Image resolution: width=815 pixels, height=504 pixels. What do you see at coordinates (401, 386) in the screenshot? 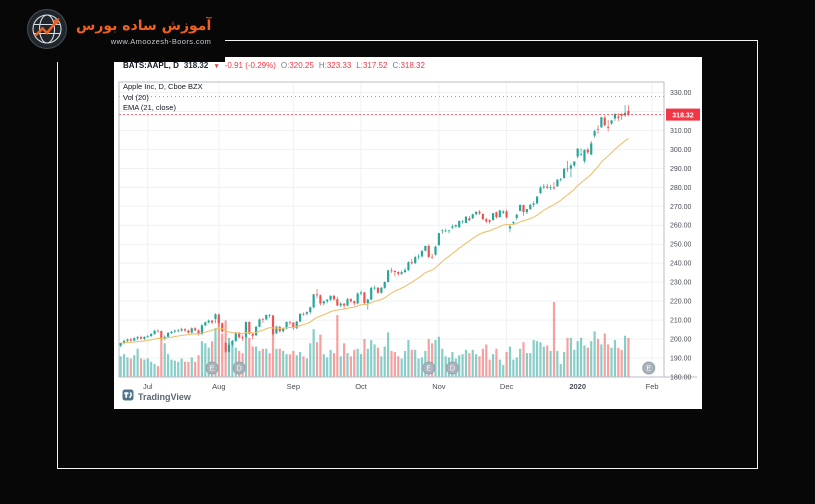
I see `time-axis: Jul Aug Sep Oct Nov Dec 2020 Feb` at bounding box center [401, 386].